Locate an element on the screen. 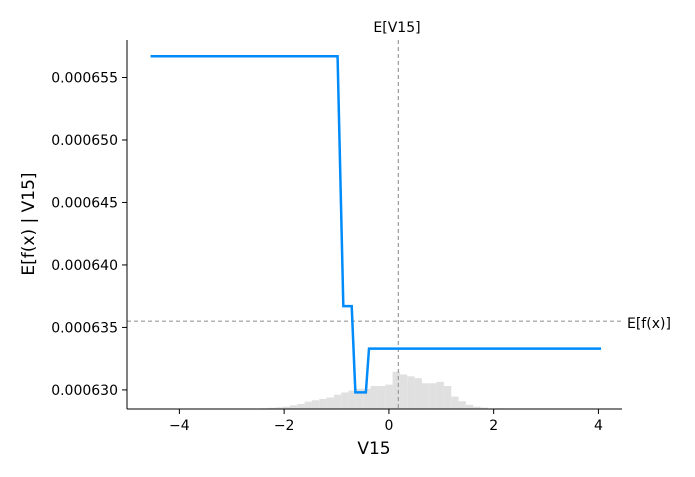 This screenshot has width=695, height=477. histogram is located at coordinates (381, 390).